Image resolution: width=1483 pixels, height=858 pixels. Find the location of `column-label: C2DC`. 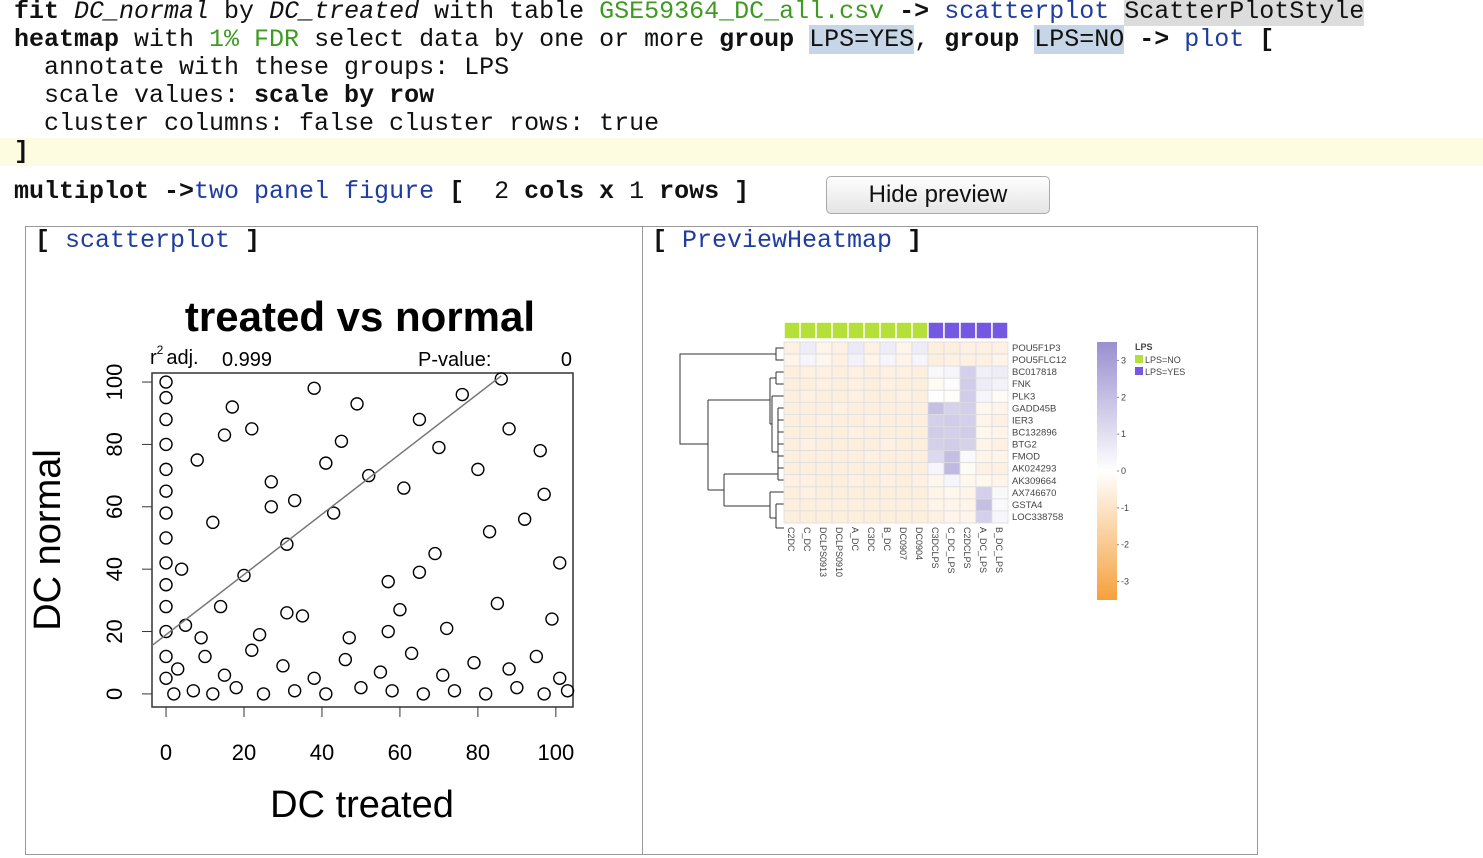

column-label: C2DC is located at coordinates (791, 539).